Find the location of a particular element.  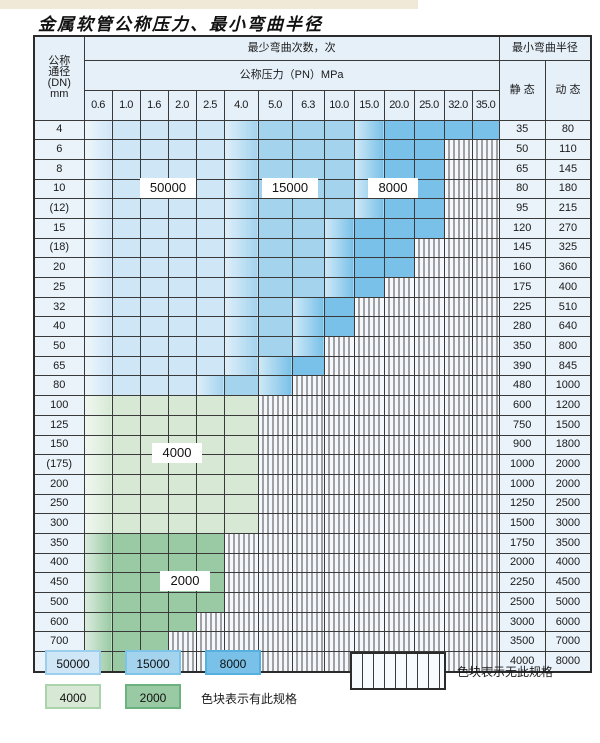

static-radius-cell: 35 is located at coordinates (522, 130).